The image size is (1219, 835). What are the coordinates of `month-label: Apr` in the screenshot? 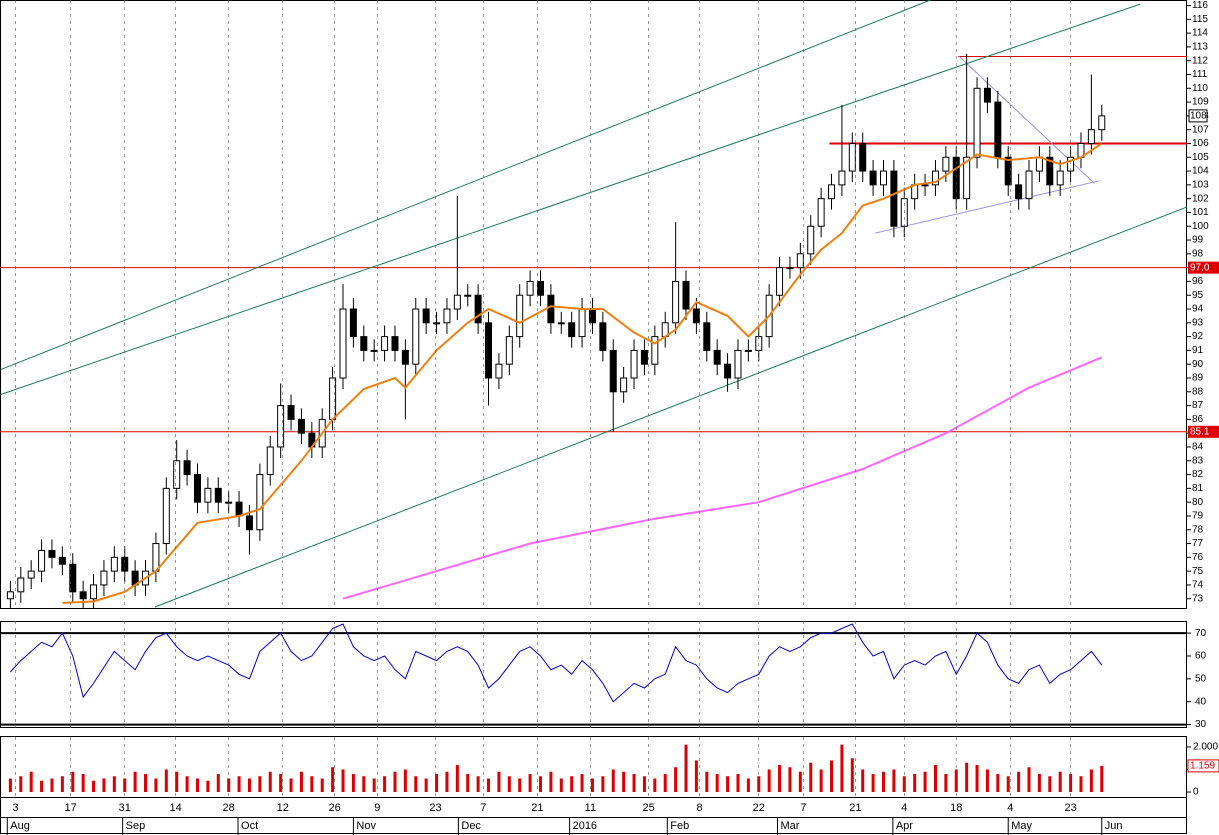 It's located at (904, 826).